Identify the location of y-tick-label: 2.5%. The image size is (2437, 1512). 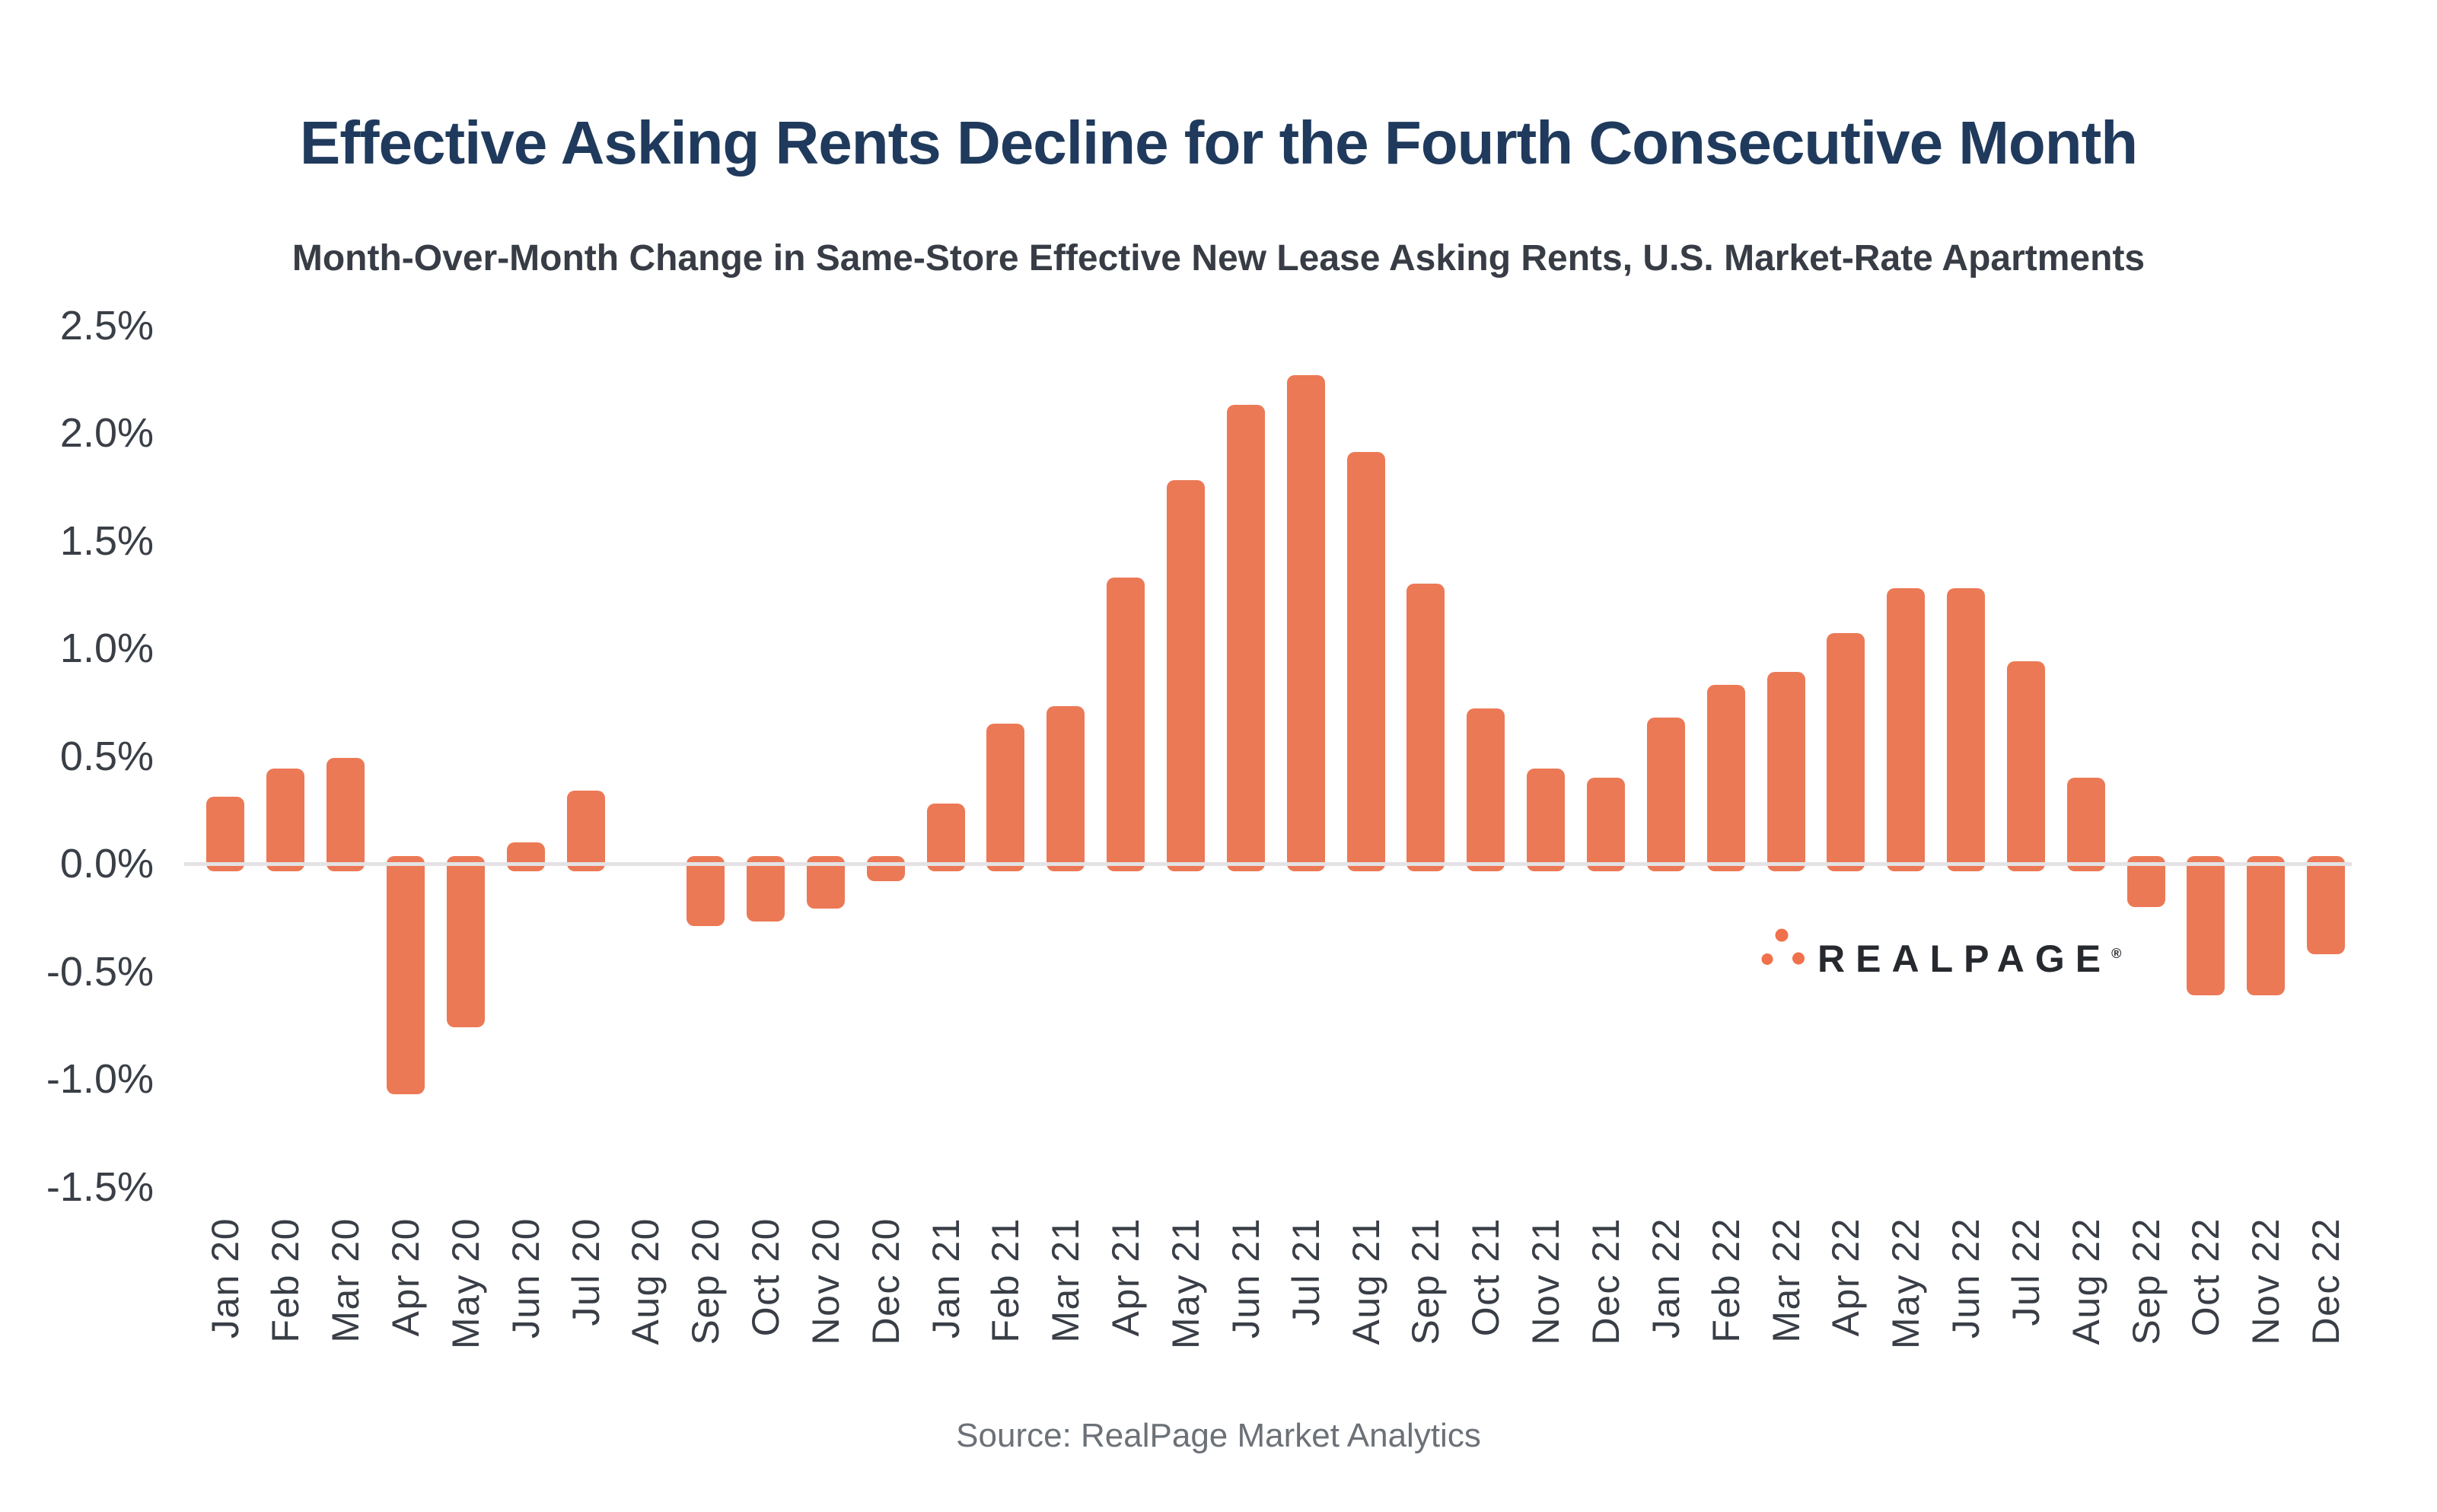
(107, 325).